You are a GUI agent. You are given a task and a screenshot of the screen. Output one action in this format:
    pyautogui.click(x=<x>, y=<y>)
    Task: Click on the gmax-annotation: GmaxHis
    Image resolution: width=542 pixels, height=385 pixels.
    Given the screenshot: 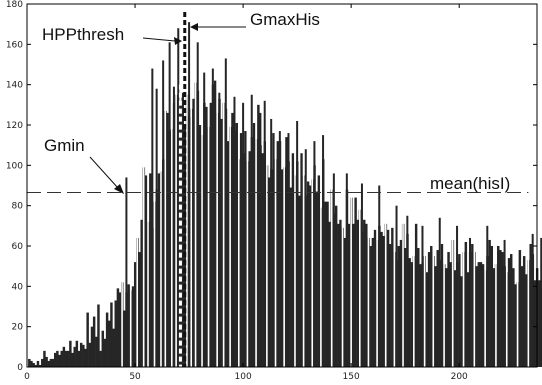 What is the action you would take?
    pyautogui.click(x=255, y=20)
    